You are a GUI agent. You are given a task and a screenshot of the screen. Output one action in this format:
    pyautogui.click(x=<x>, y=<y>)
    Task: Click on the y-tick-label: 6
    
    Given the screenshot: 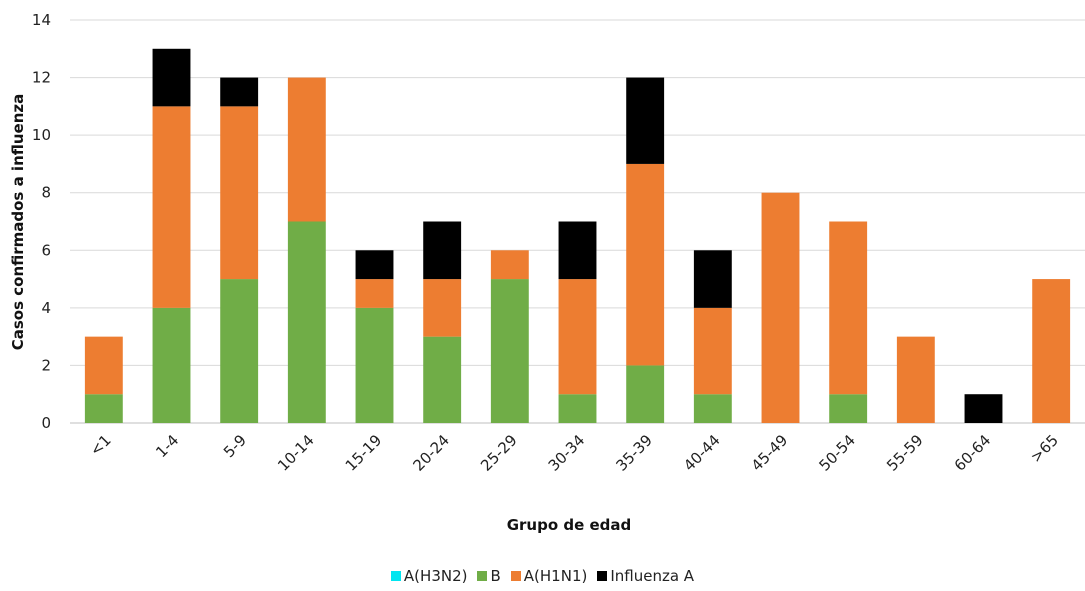 What is the action you would take?
    pyautogui.click(x=46, y=250)
    